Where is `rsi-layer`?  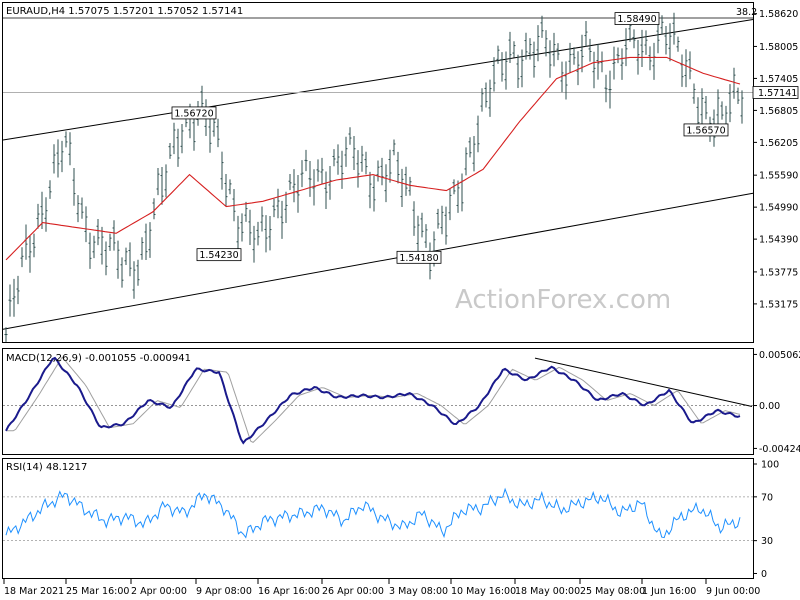 rsi-layer is located at coordinates (378, 514).